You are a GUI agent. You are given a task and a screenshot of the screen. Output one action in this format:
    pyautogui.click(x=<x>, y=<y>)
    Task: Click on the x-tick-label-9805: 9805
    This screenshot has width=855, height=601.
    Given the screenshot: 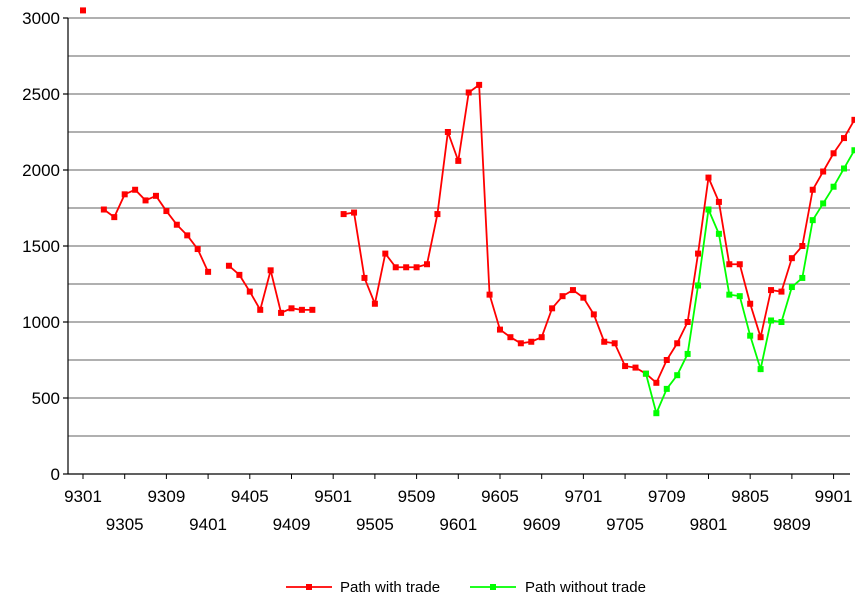 What is the action you would take?
    pyautogui.click(x=750, y=496)
    